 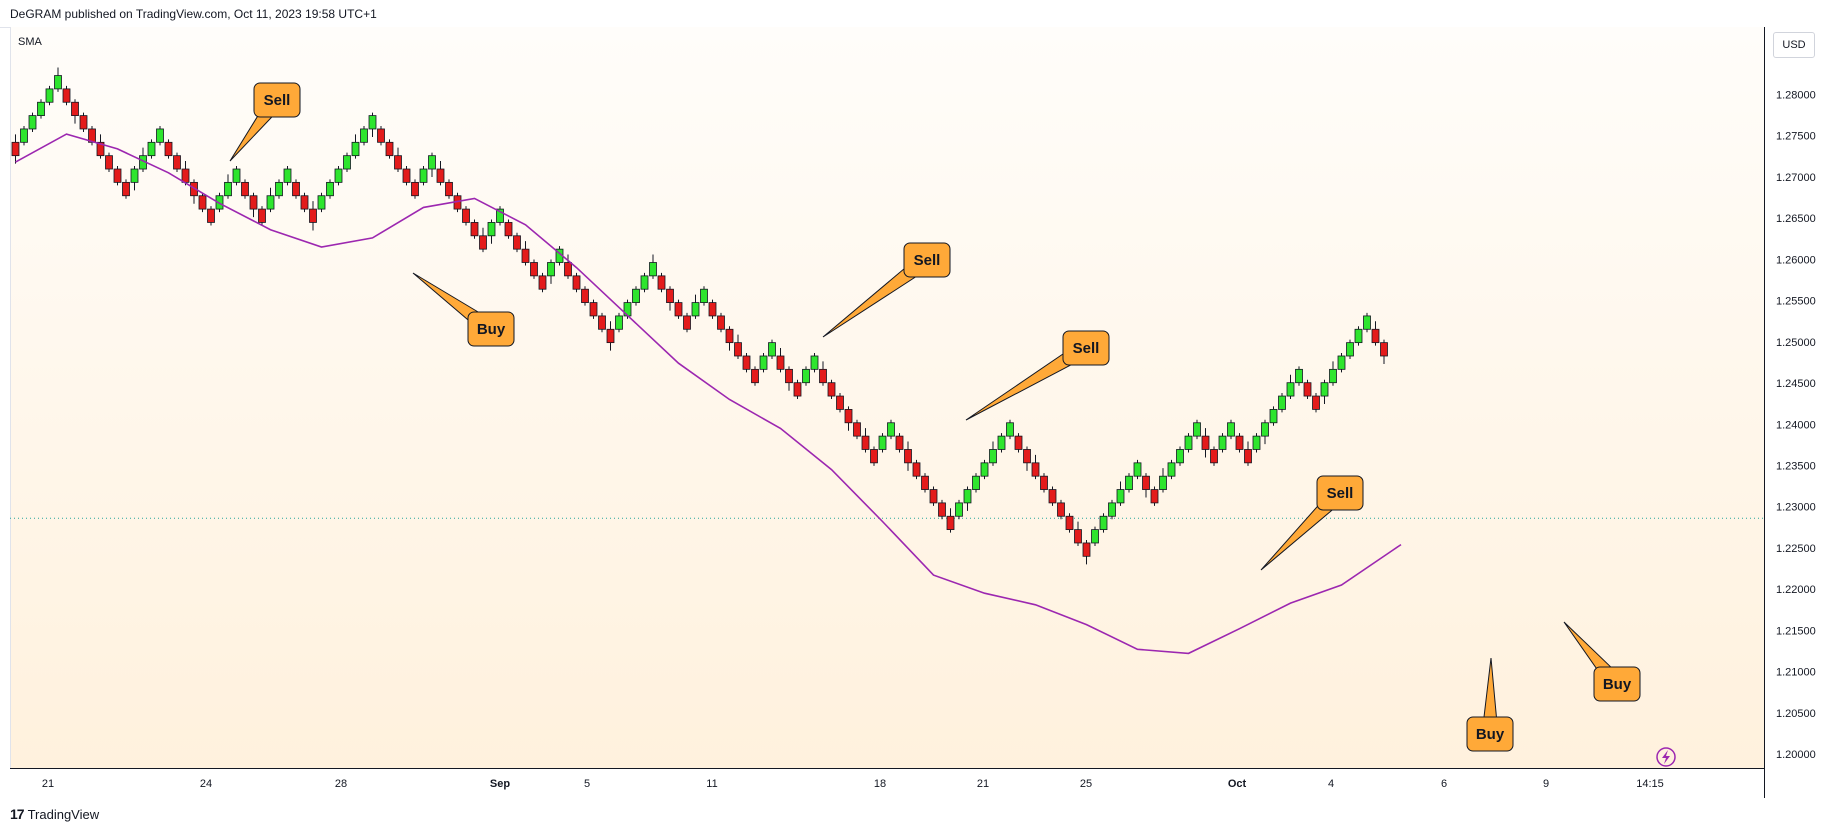 I want to click on footer, so click(x=917, y=815).